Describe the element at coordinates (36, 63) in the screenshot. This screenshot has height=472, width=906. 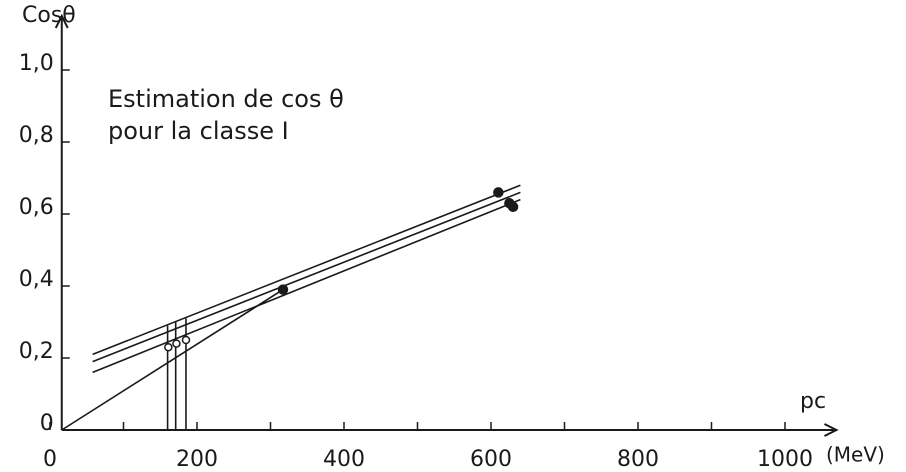
I see `y-tick-label: 1,0` at that location.